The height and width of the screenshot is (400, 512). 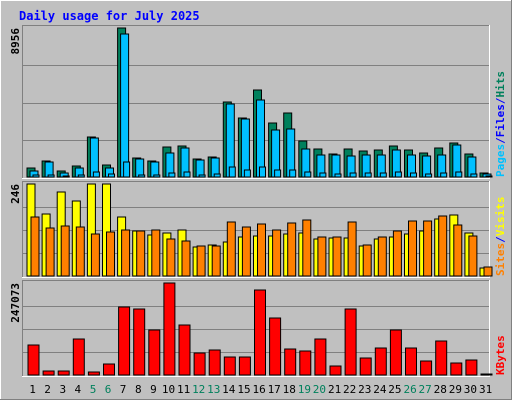 What do you see at coordinates (198, 389) in the screenshot?
I see `day-label-12: 12` at bounding box center [198, 389].